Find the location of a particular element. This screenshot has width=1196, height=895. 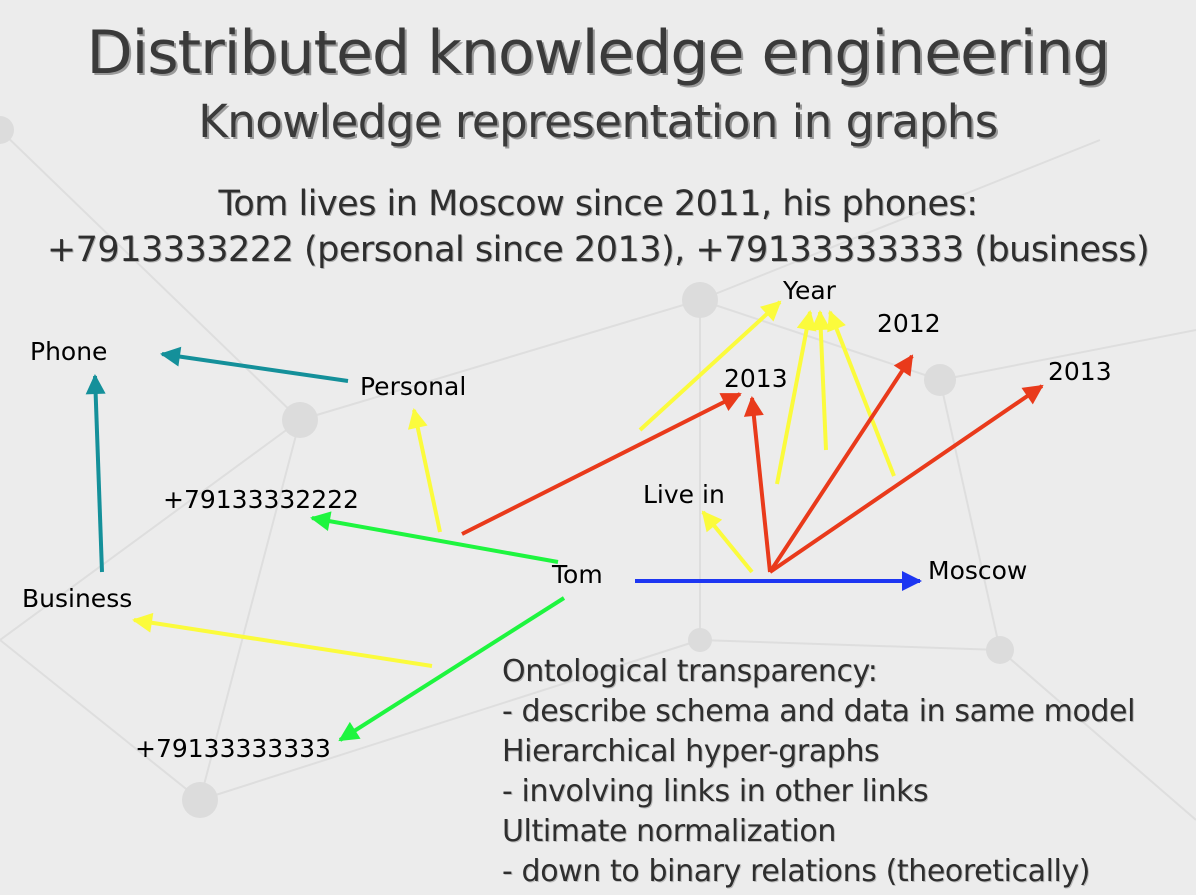

edge-live-in-link-to-live-in is located at coordinates (727, 542).